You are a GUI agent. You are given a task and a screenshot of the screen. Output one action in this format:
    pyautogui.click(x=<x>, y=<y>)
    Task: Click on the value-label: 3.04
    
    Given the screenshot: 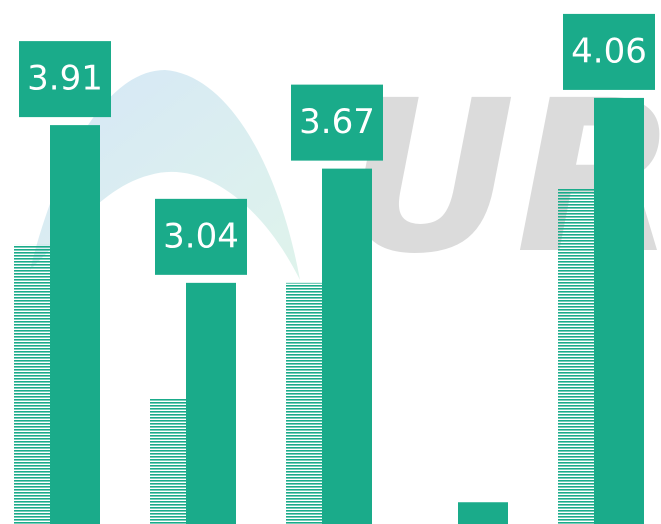 What is the action you would take?
    pyautogui.click(x=201, y=236)
    